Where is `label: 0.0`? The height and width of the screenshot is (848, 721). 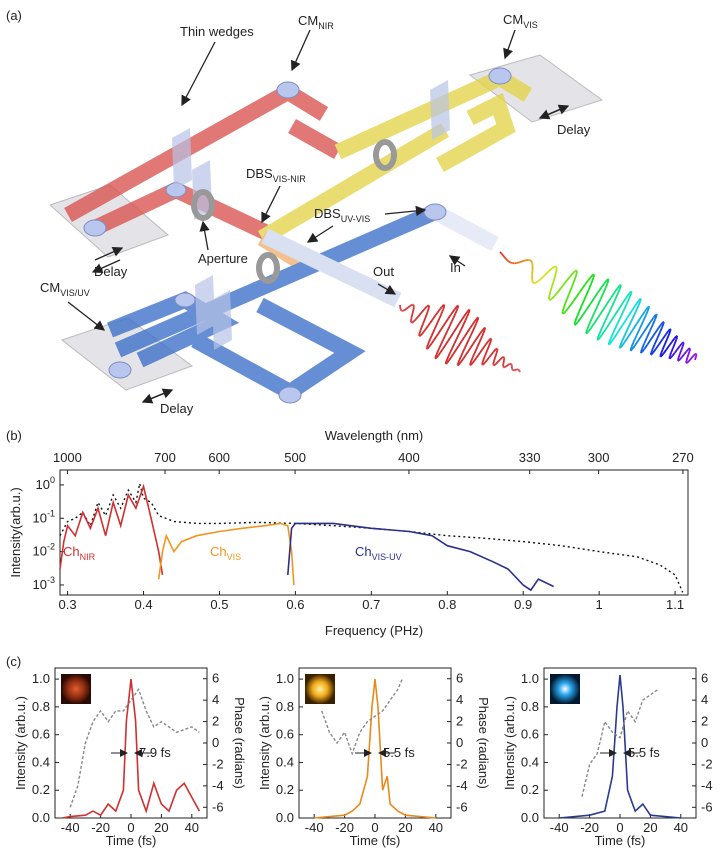
label: 0.0 is located at coordinates (530, 817).